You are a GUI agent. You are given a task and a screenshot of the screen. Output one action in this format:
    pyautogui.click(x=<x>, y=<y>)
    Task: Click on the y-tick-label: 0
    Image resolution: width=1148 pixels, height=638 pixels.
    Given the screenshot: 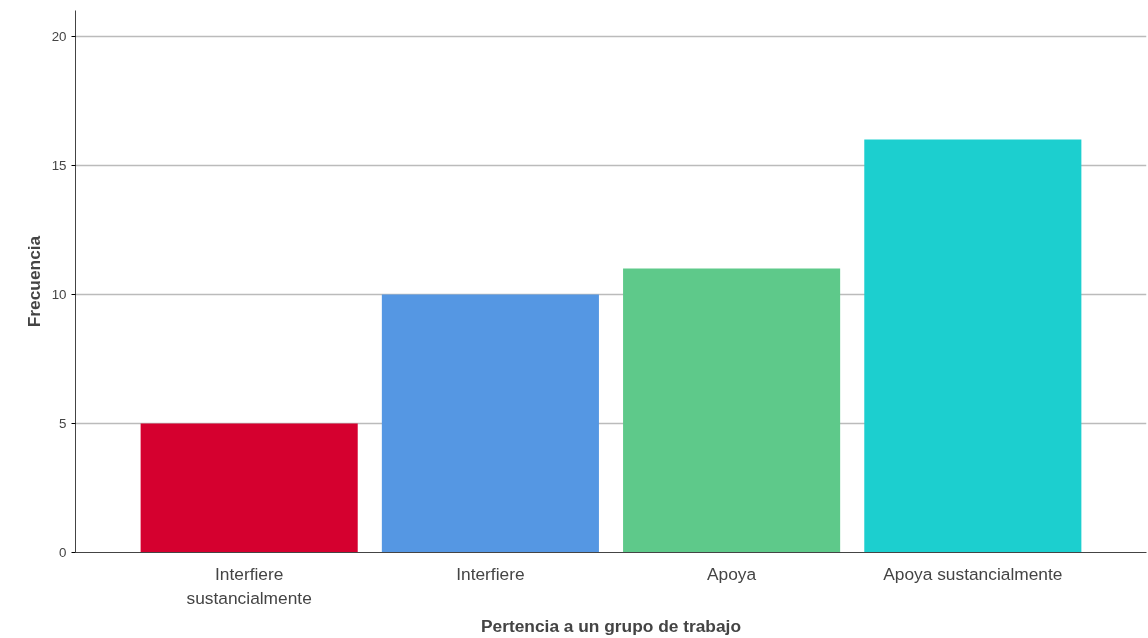 What is the action you would take?
    pyautogui.click(x=63, y=552)
    